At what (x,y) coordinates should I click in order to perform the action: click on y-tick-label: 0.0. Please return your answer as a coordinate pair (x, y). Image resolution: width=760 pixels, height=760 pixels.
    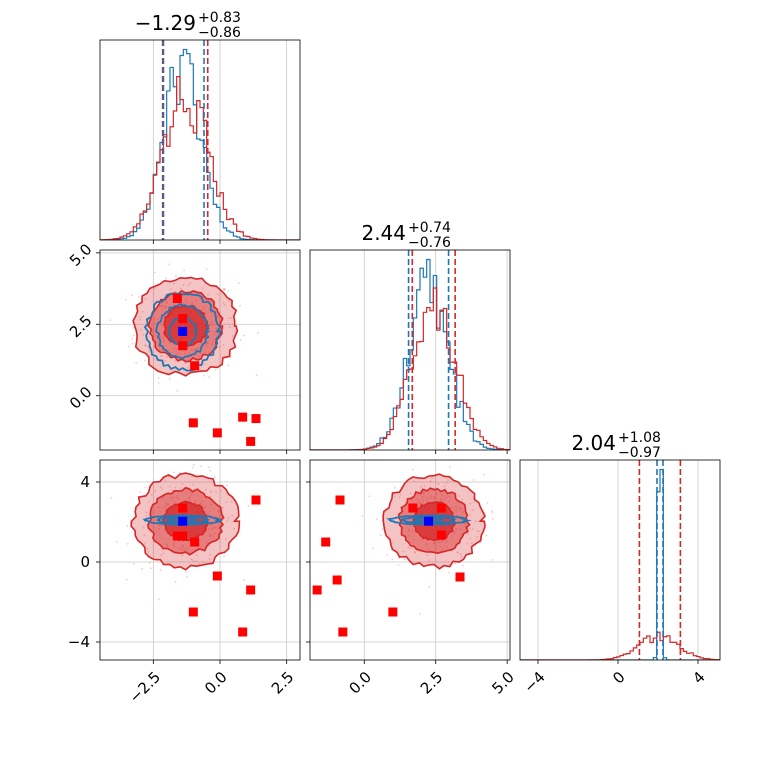
    Looking at the image, I should click on (81, 398).